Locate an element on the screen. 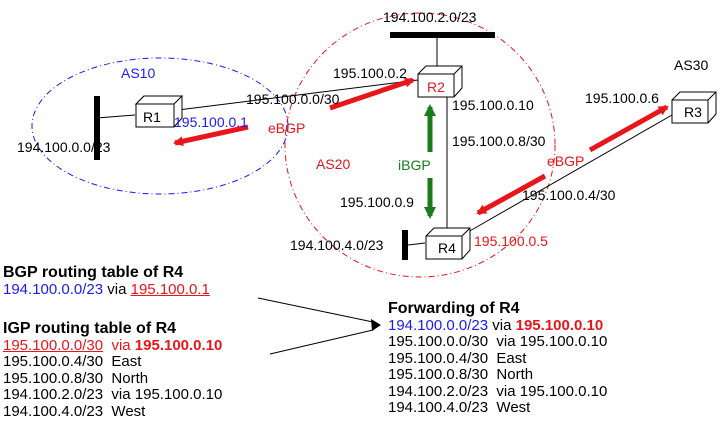  igp-first-prefix: 195.100.0.0/30 is located at coordinates (53, 345).